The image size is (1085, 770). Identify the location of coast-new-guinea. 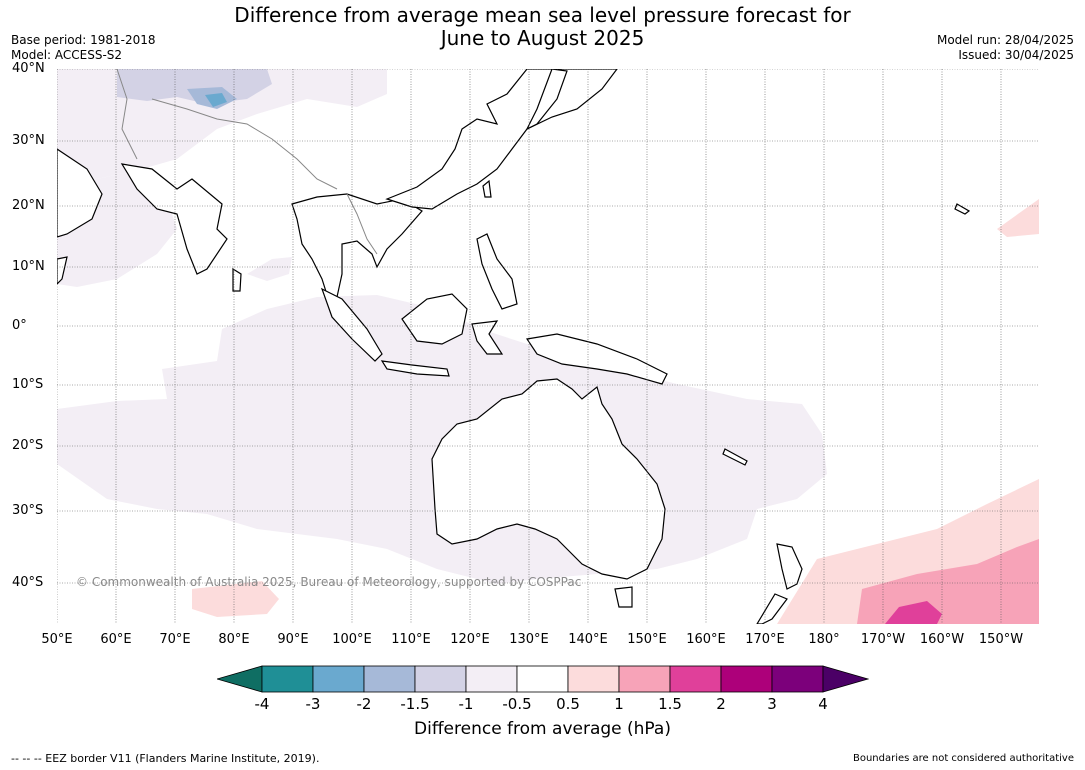
(596, 359).